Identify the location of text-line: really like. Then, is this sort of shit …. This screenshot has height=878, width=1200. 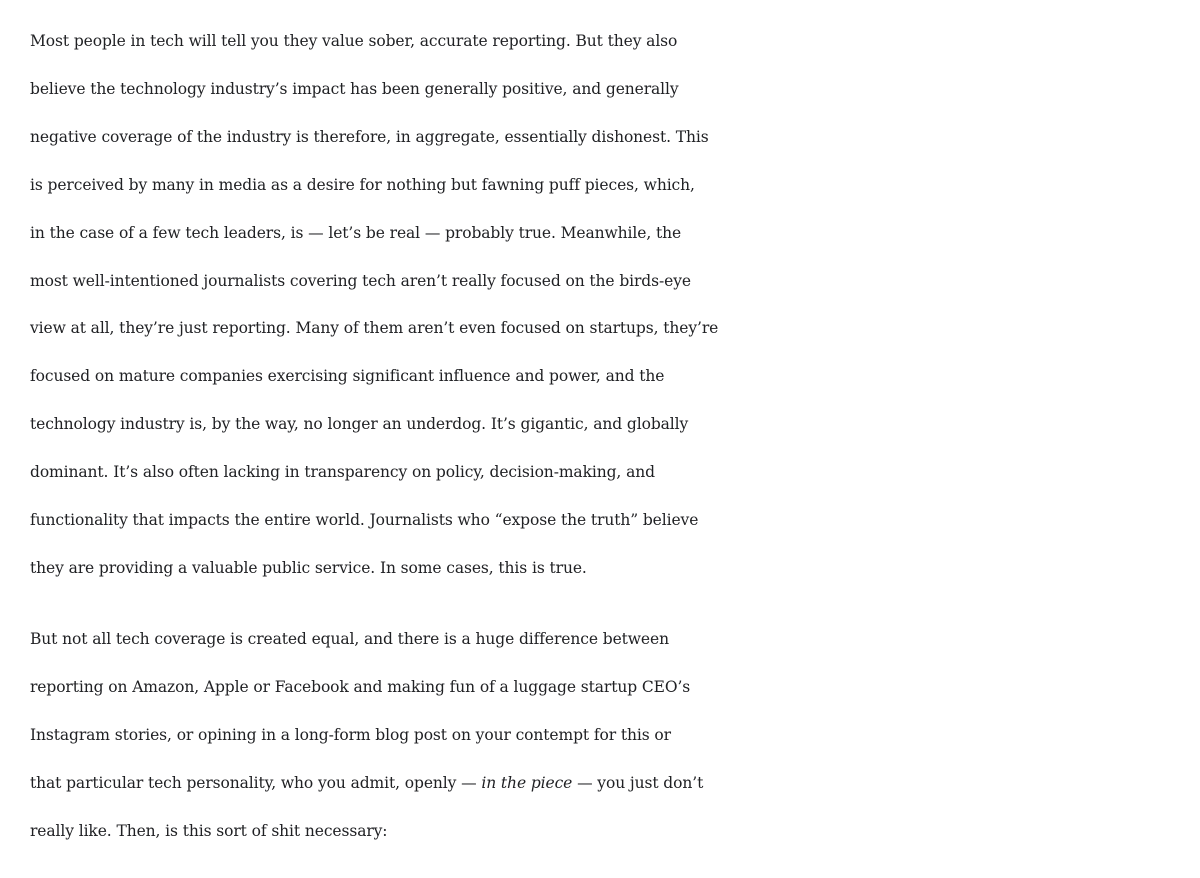
(209, 830).